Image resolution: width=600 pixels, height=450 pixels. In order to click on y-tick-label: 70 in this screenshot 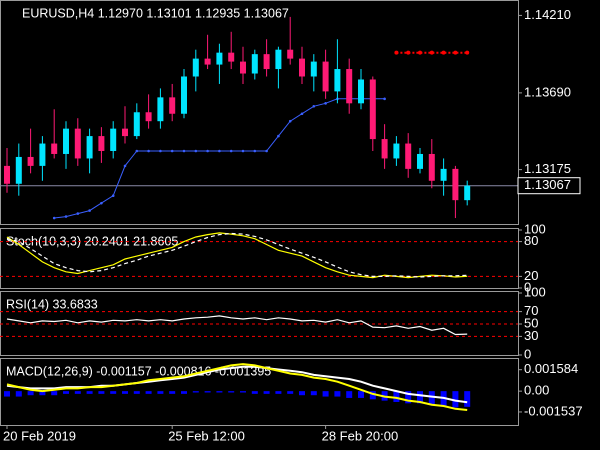, I will do `click(531, 310)`.